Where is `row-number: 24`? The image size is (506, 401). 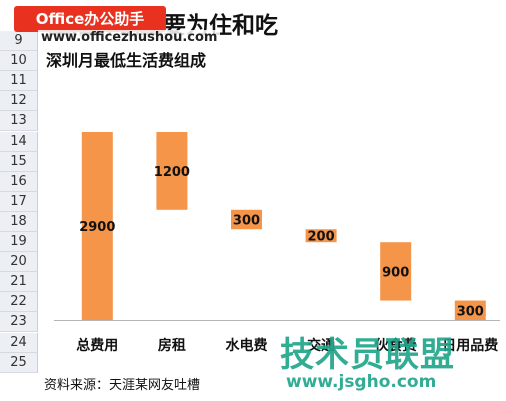 row-number: 24 is located at coordinates (19, 342).